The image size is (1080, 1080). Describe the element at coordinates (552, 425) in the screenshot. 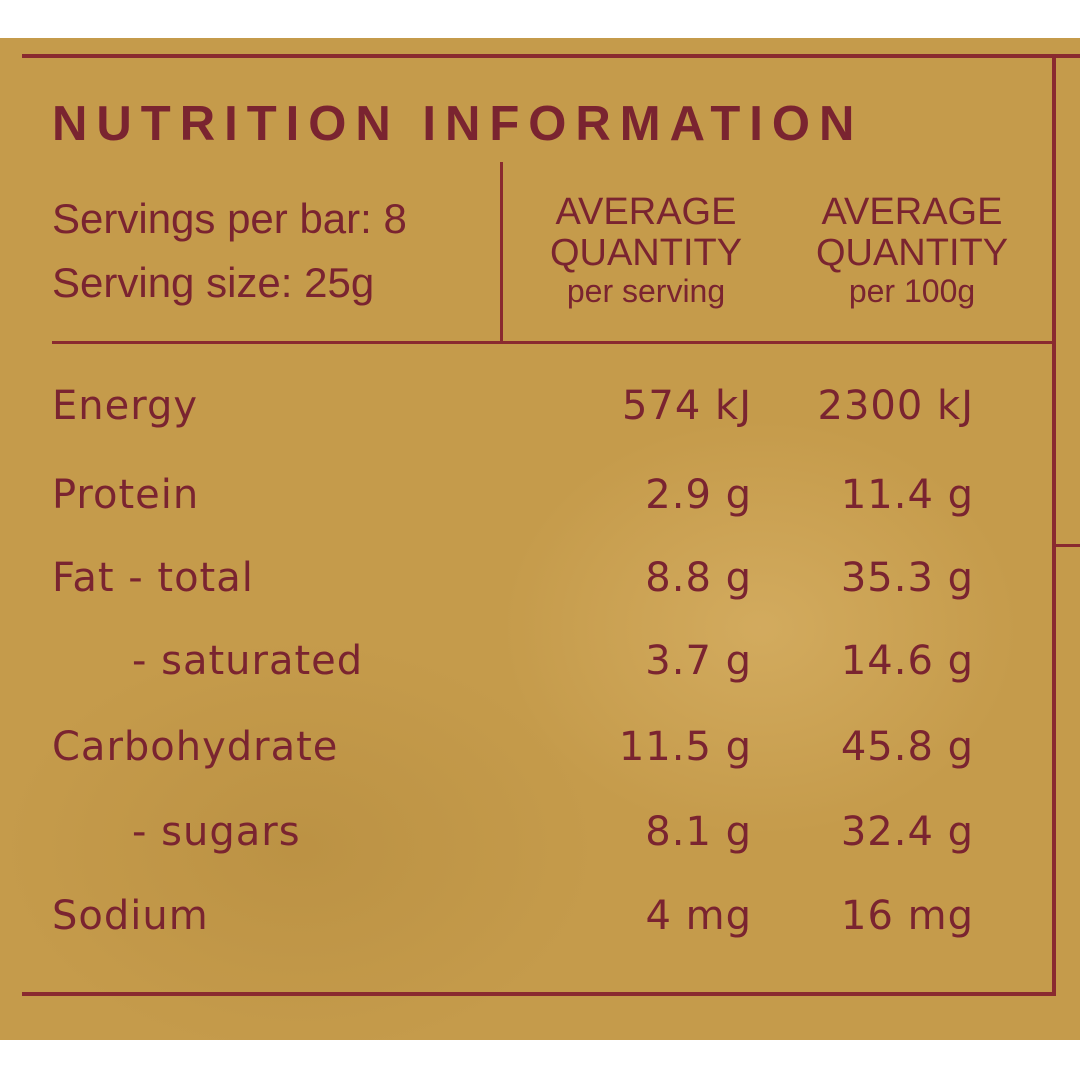

I see `table-row-energy: Energy 574 kJ 2300 kJ` at that location.